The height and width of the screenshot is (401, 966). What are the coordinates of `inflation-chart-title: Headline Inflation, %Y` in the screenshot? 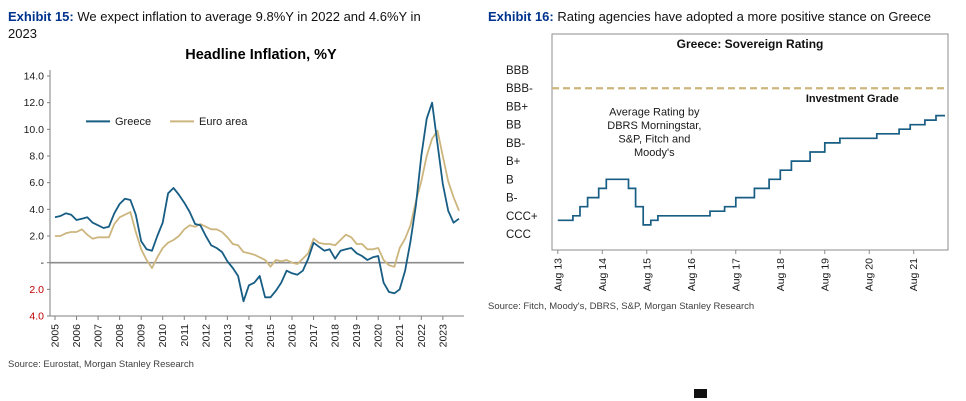 It's located at (261, 55).